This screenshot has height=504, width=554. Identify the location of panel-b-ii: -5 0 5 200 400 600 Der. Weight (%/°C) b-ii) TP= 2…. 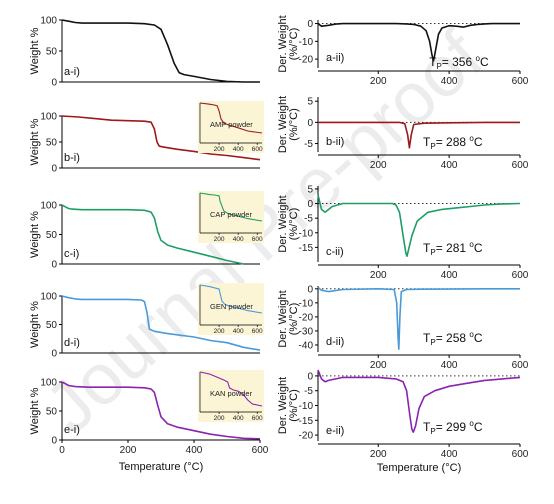
(403, 133).